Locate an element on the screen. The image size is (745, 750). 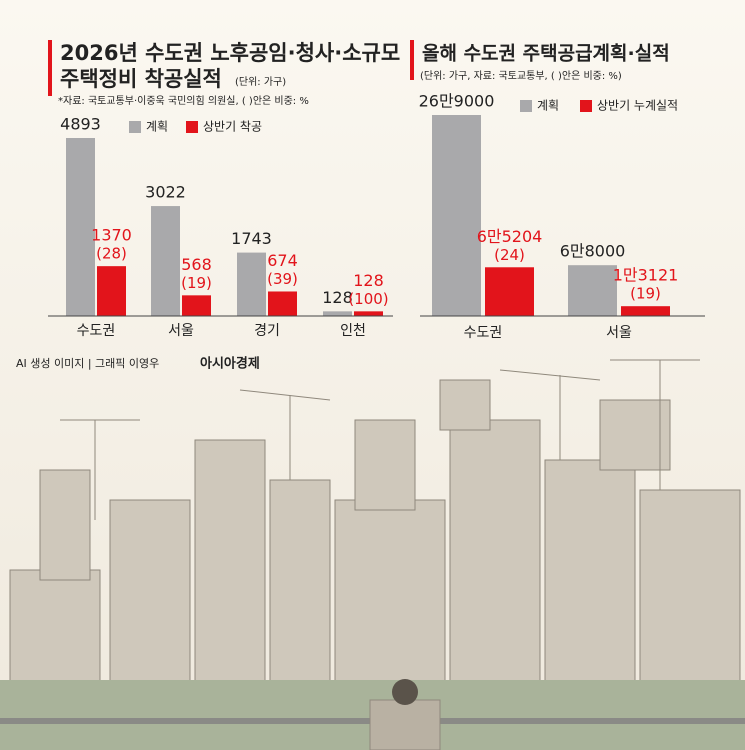
value-label: 6만8000 is located at coordinates (593, 251).